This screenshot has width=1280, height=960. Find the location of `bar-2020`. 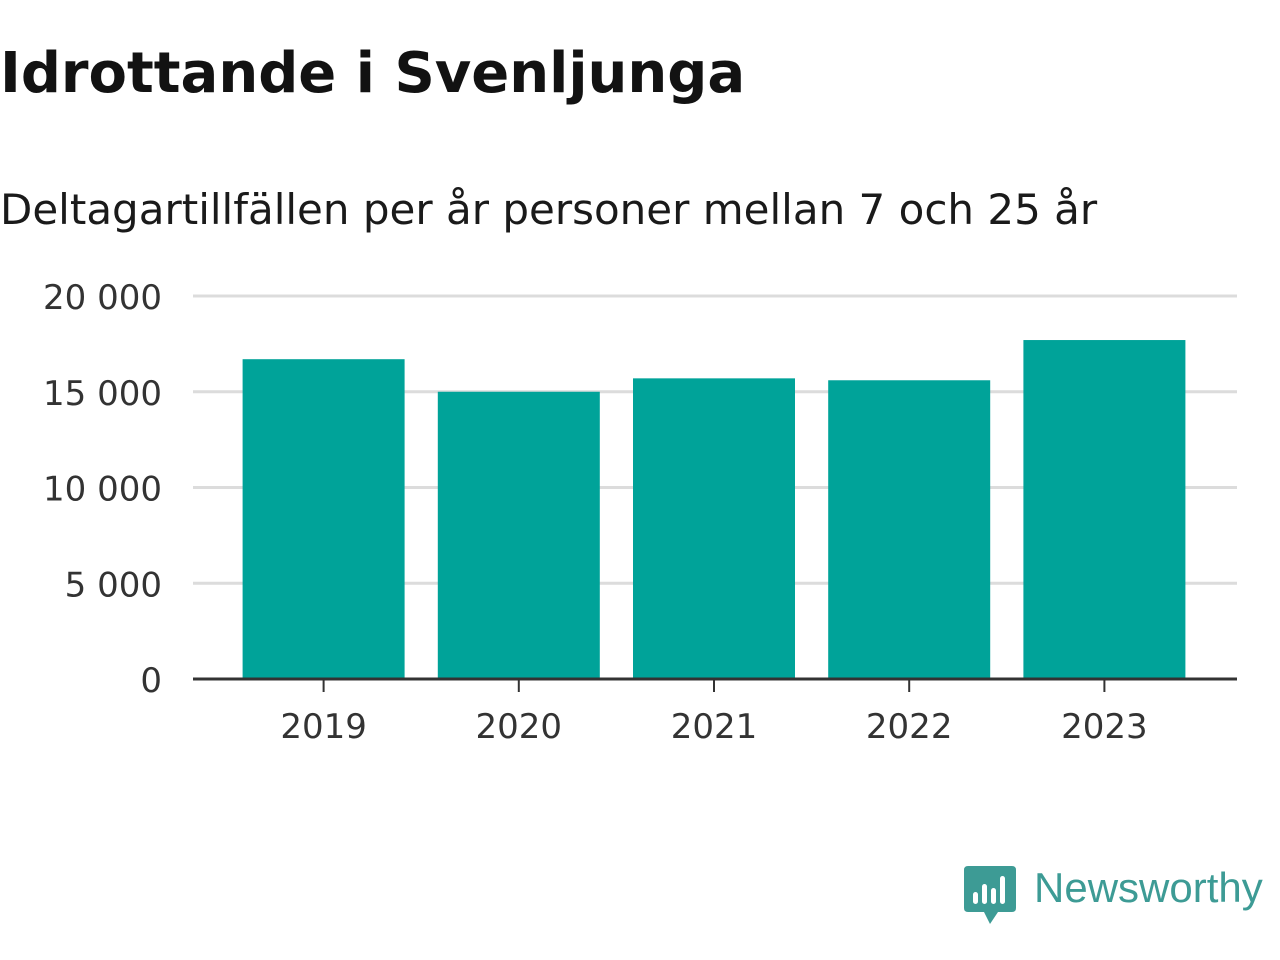

bar-2020 is located at coordinates (518, 535).